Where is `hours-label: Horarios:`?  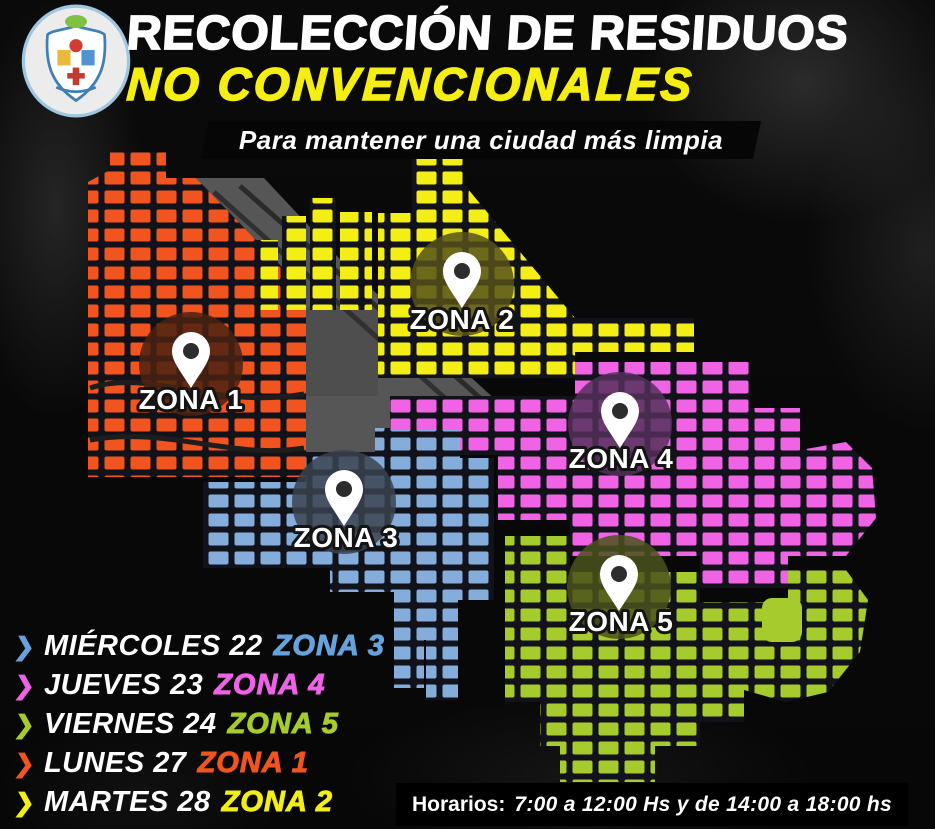
hours-label: Horarios: is located at coordinates (459, 804).